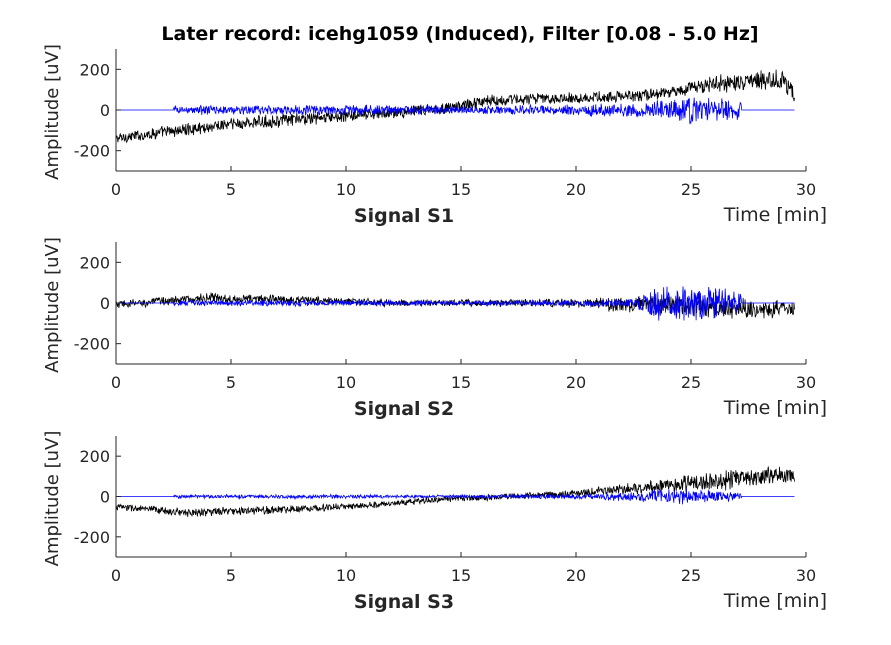 The image size is (891, 645). I want to click on subplot-subtitle: Signal S2, so click(404, 409).